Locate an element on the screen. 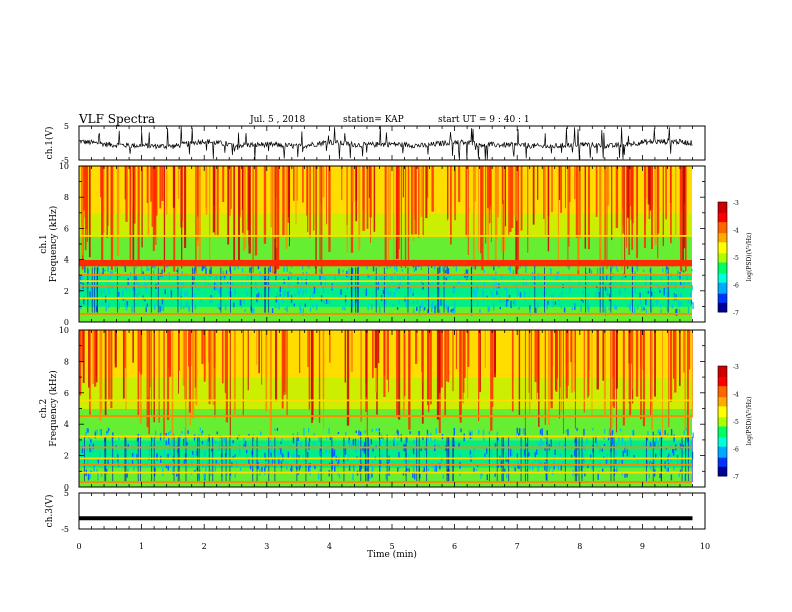 The image size is (792, 612). ch3-waveform-frame is located at coordinates (392, 511).